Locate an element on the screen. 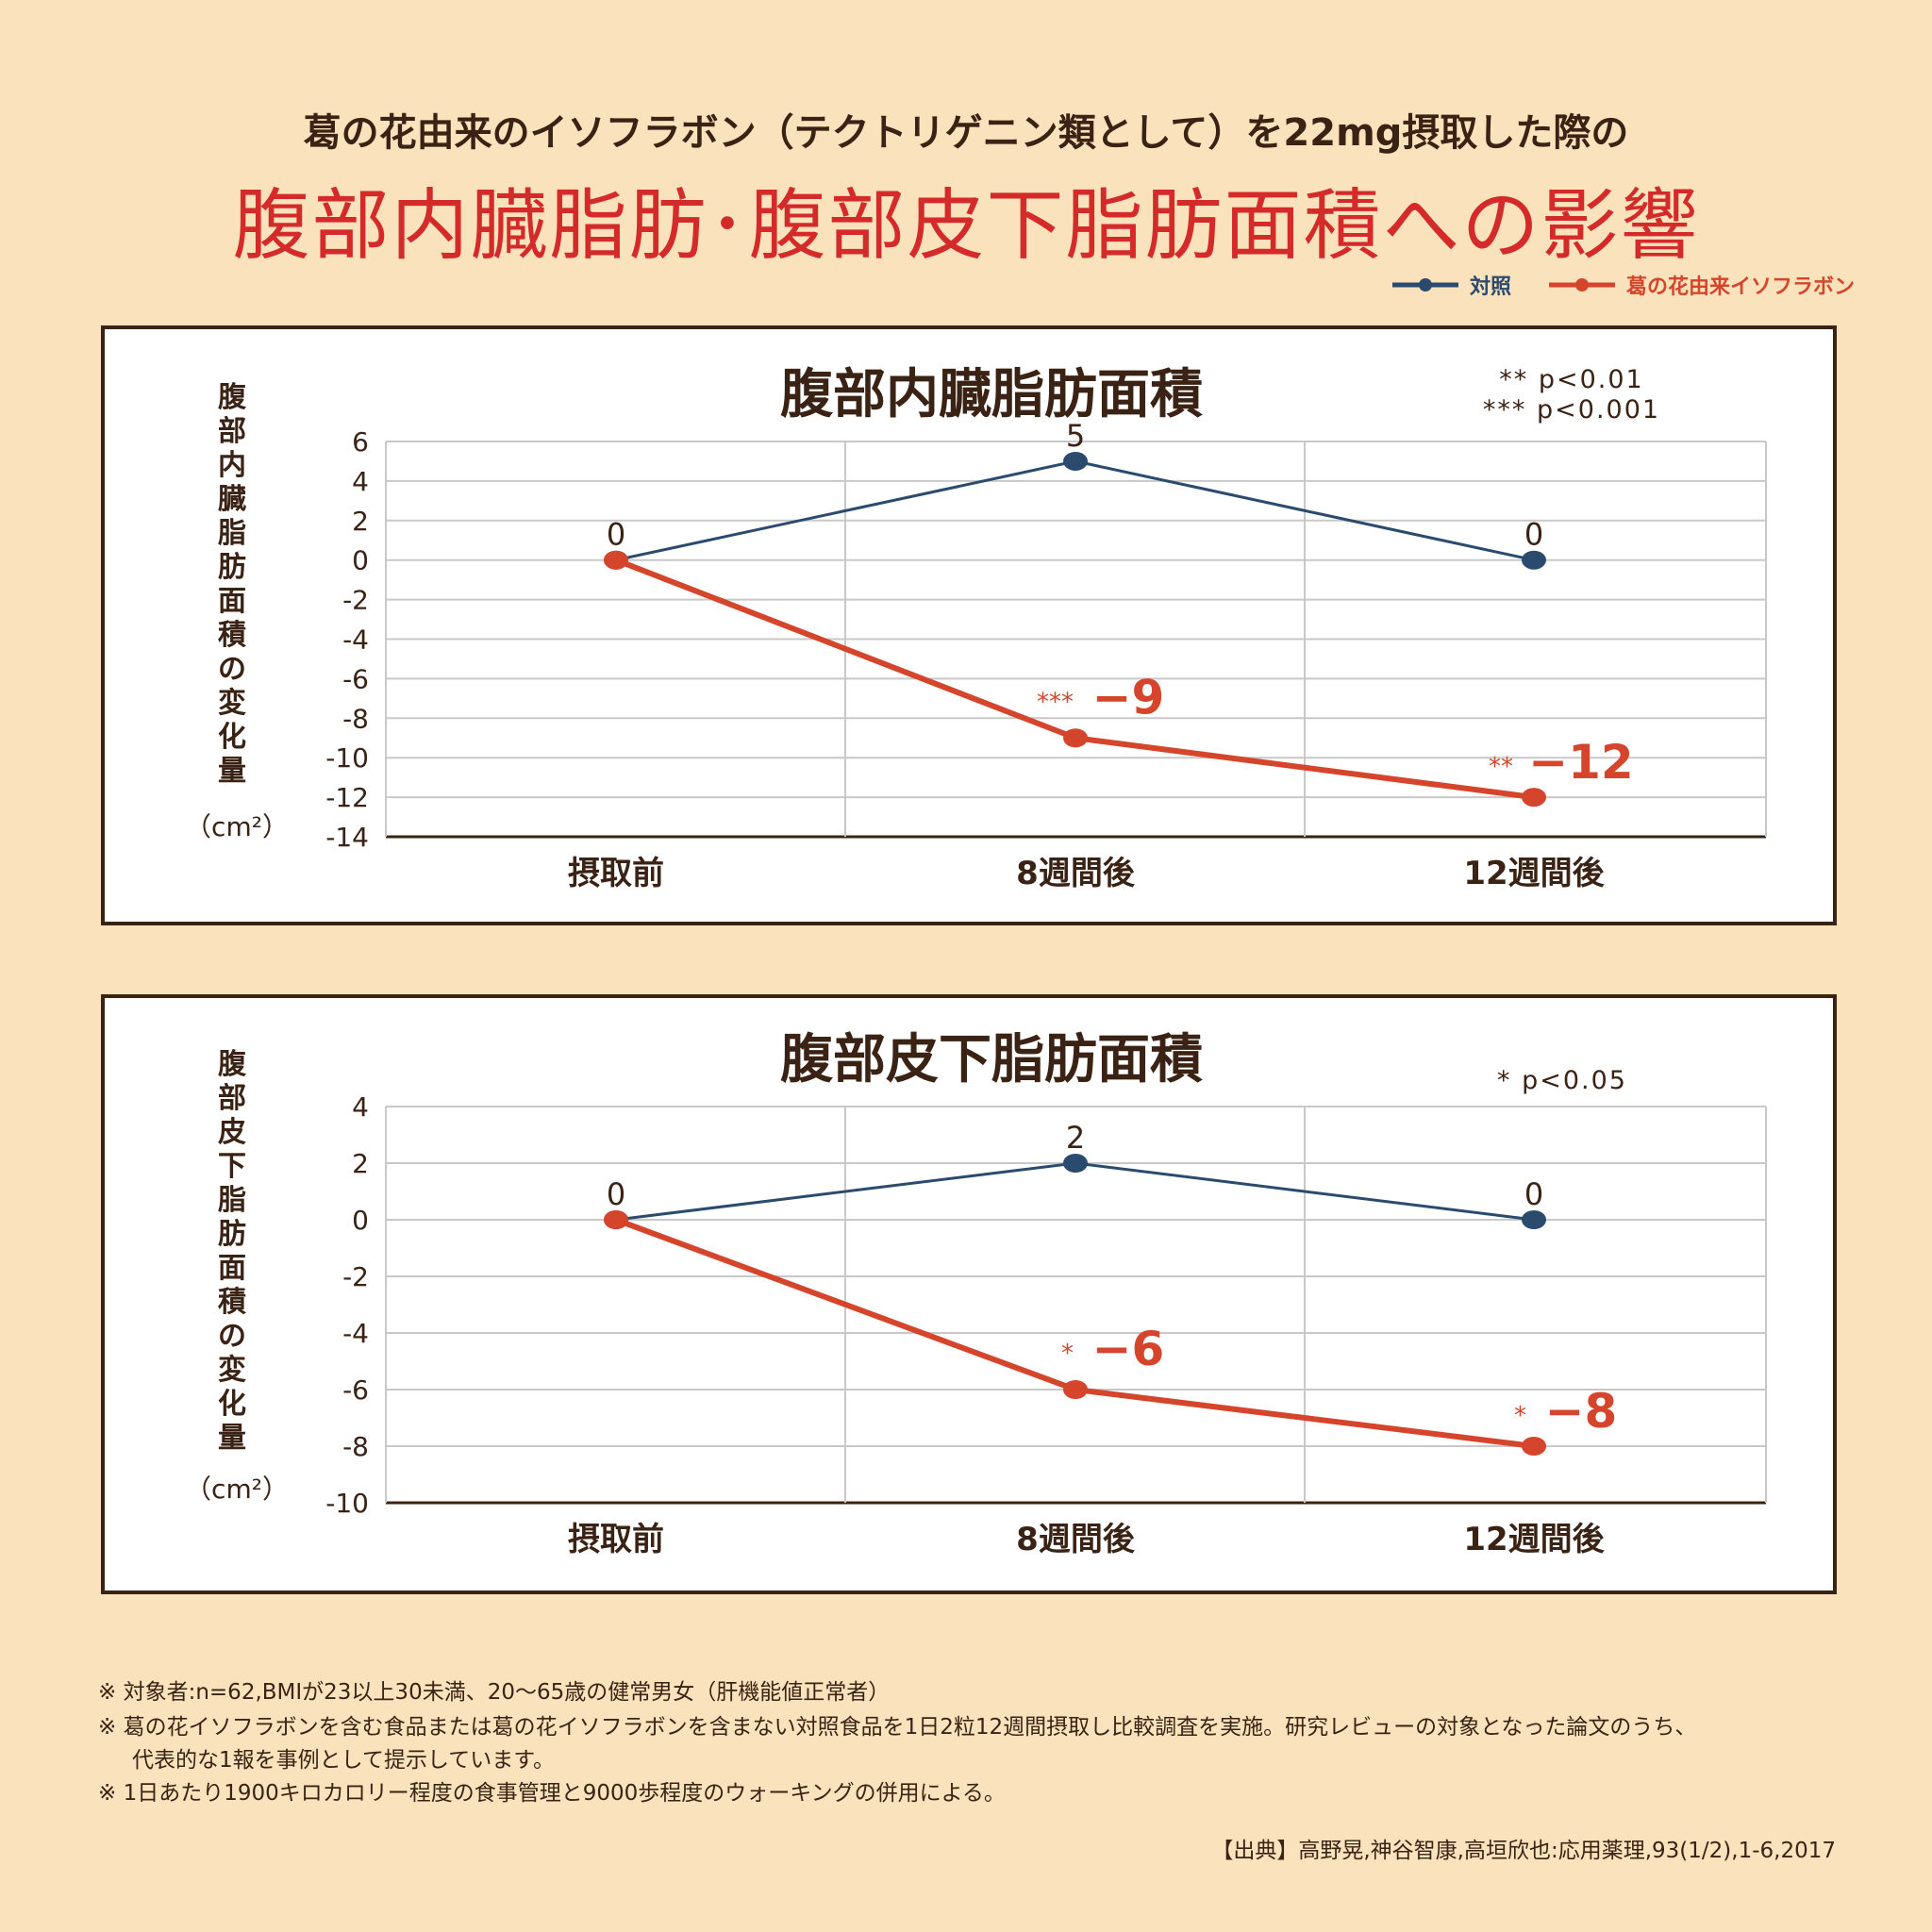 The width and height of the screenshot is (1932, 1932). legend-item-control: 対照 is located at coordinates (1451, 285).